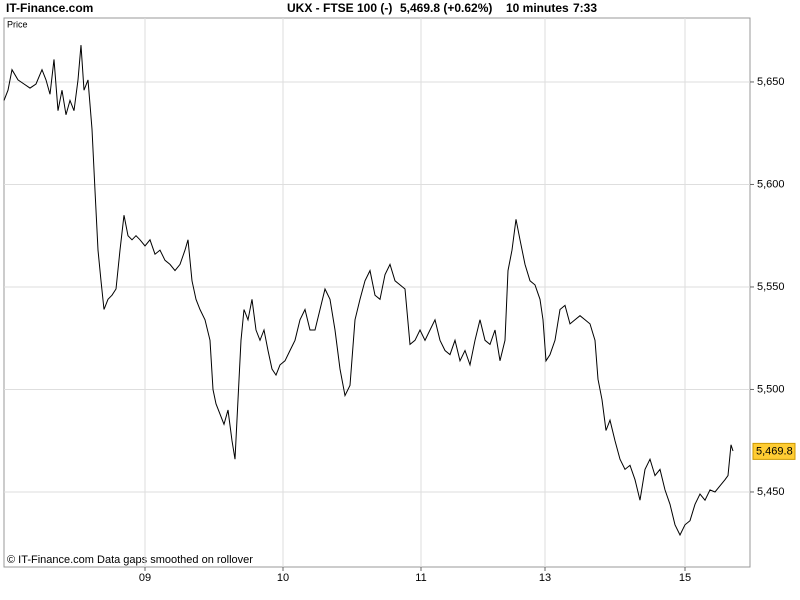 This screenshot has height=600, width=800. Describe the element at coordinates (283, 578) in the screenshot. I see `x-tick-label: 10` at that location.